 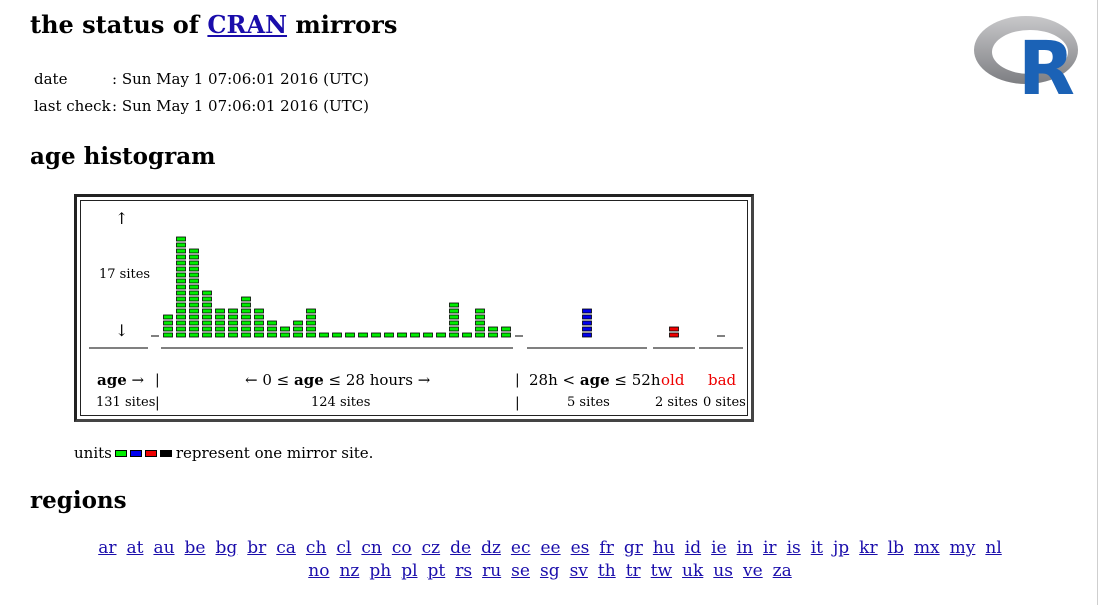 I want to click on title-suffix: mirrors, so click(x=342, y=24).